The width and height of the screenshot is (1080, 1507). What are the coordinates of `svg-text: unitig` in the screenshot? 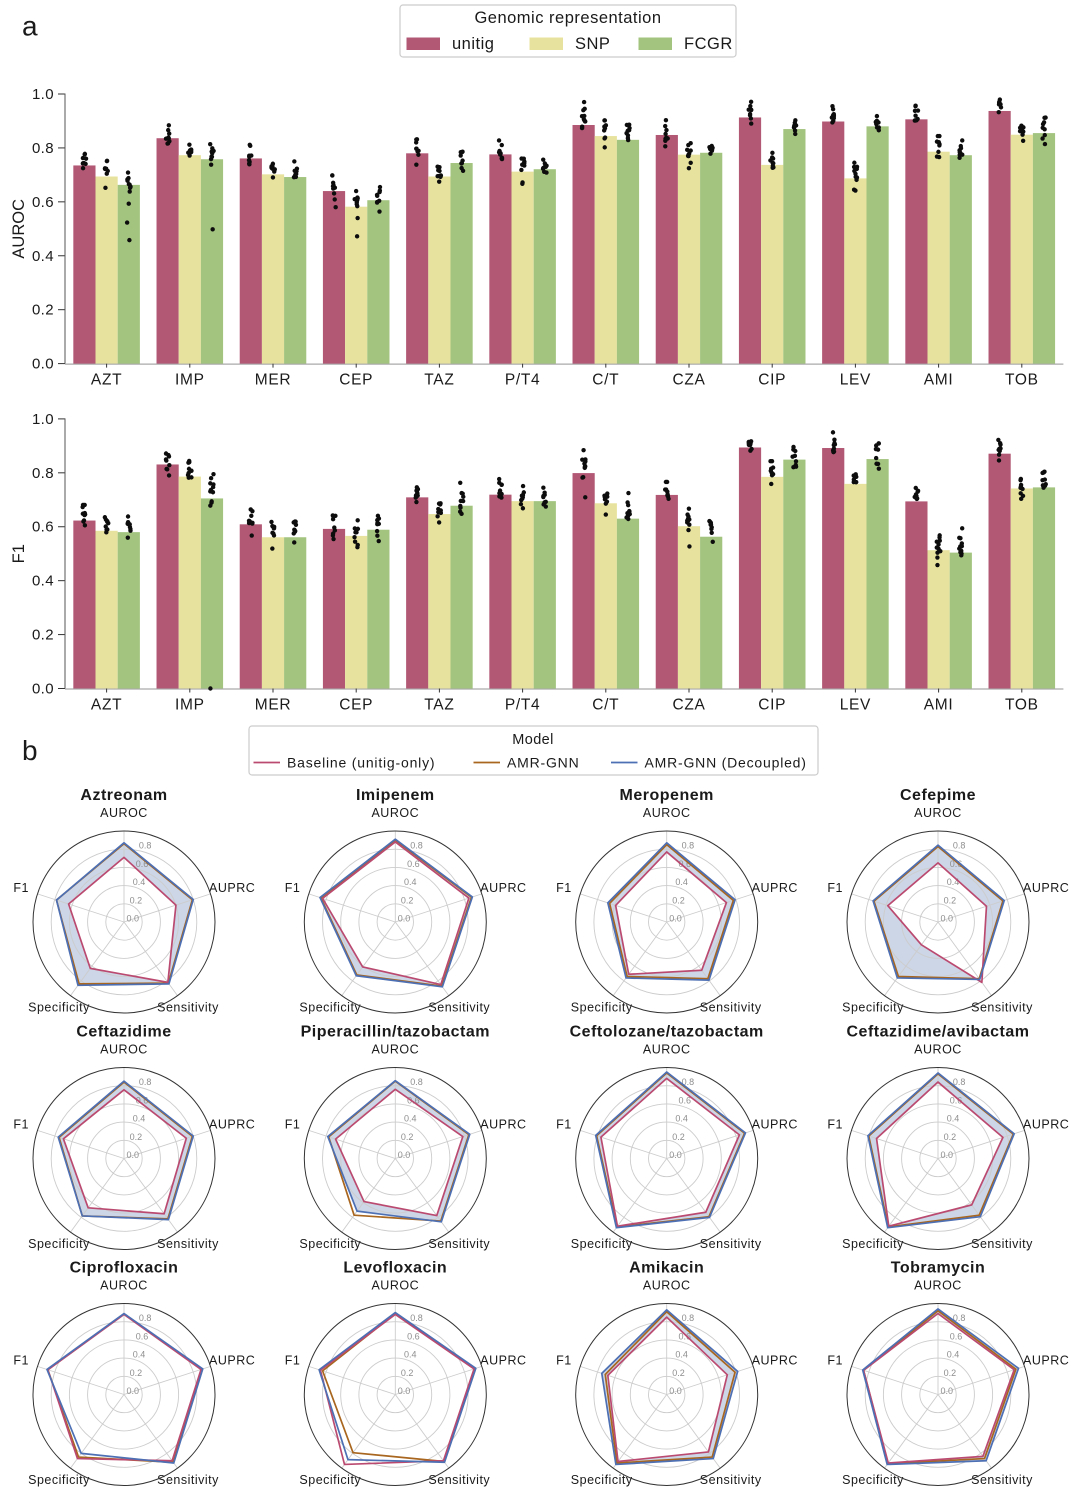 It's located at (473, 44).